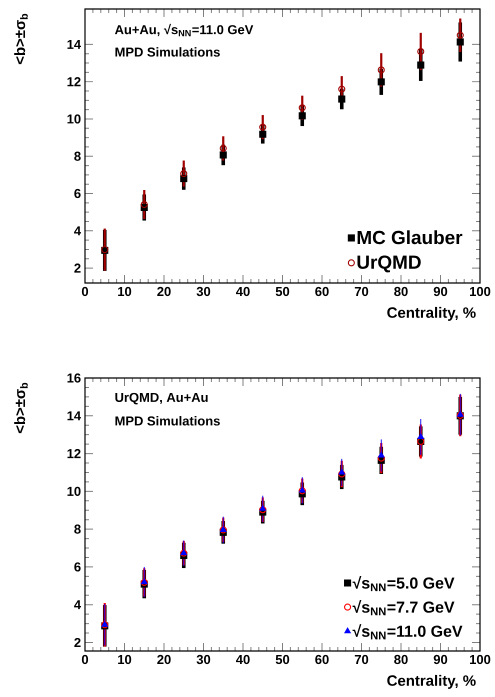 The width and height of the screenshot is (495, 697). What do you see at coordinates (184, 30) in the screenshot?
I see `annotation: Au+Au, √s$_{NN}$=11.0 GeV` at bounding box center [184, 30].